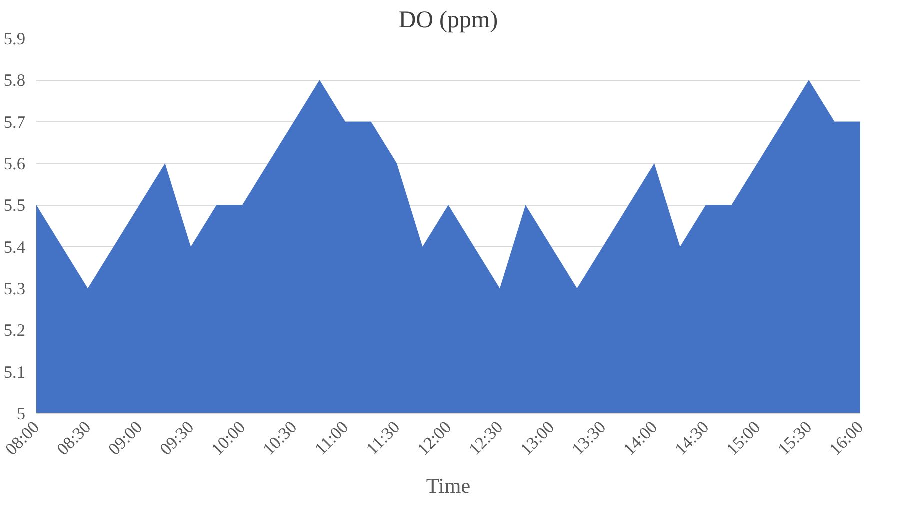 Image resolution: width=924 pixels, height=512 pixels. Describe the element at coordinates (15, 330) in the screenshot. I see `y-tick-label: 5.2` at that location.